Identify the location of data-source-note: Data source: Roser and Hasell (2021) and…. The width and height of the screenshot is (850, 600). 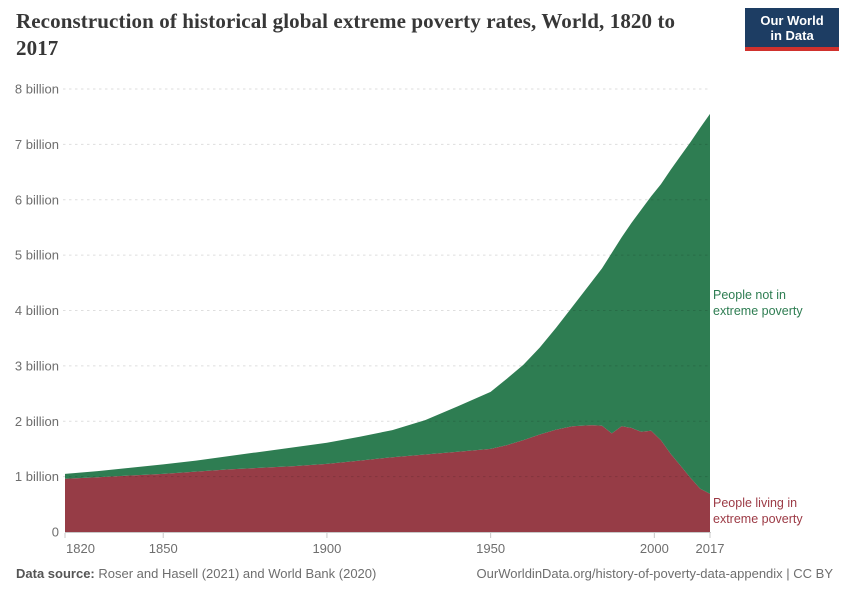
(196, 573).